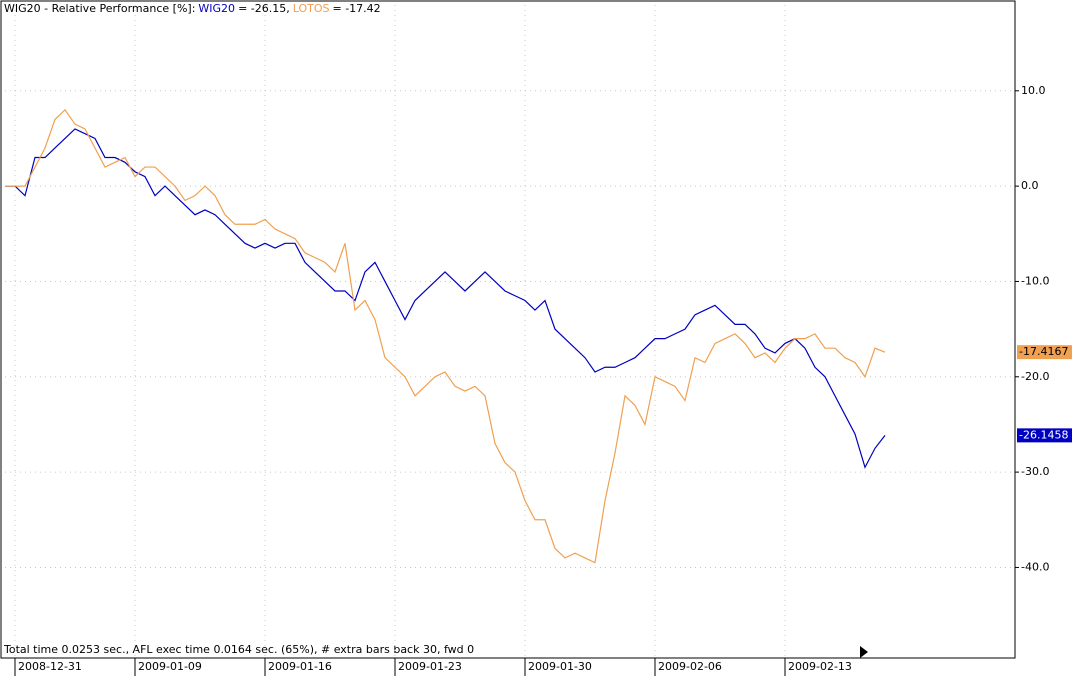  What do you see at coordinates (1035, 376) in the screenshot?
I see `y-tick-label: -20.0` at bounding box center [1035, 376].